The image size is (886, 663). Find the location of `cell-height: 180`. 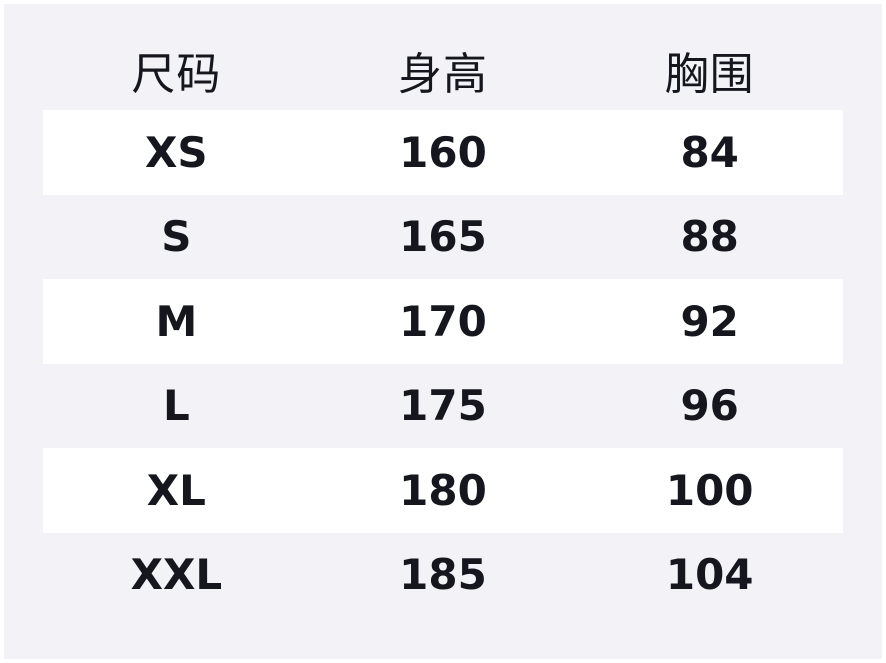

cell-height: 180 is located at coordinates (443, 490).